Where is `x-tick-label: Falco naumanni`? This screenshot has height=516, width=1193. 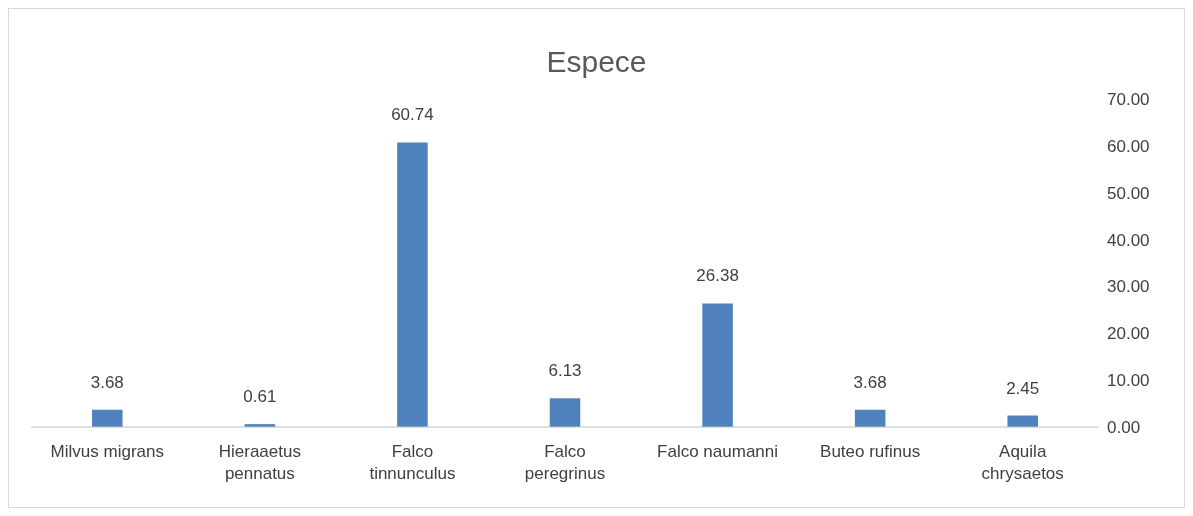 x-tick-label: Falco naumanni is located at coordinates (718, 451).